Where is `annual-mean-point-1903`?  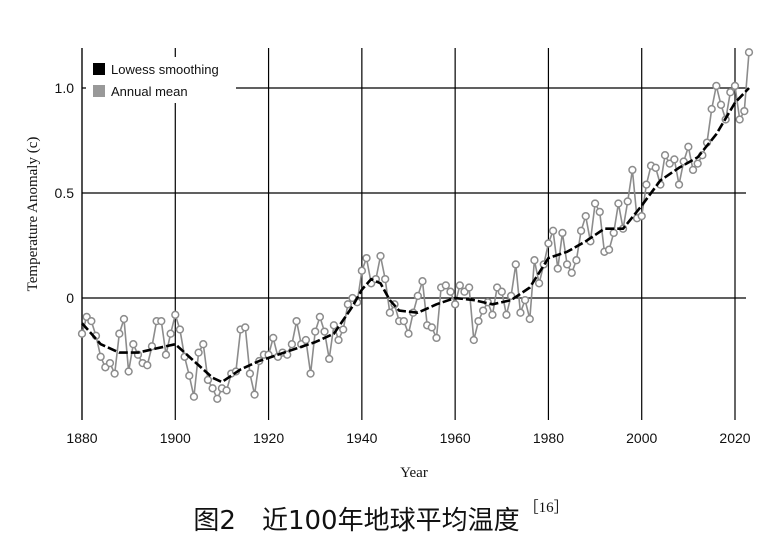
annual-mean-point-1903 is located at coordinates (189, 375).